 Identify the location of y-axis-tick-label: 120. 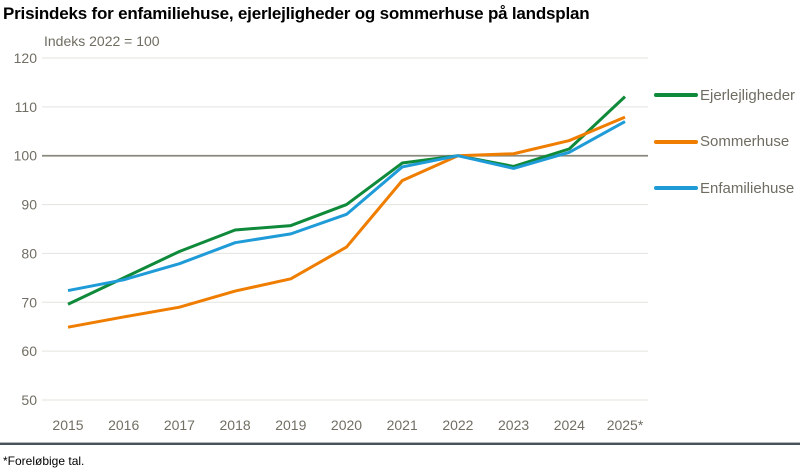
(26, 58).